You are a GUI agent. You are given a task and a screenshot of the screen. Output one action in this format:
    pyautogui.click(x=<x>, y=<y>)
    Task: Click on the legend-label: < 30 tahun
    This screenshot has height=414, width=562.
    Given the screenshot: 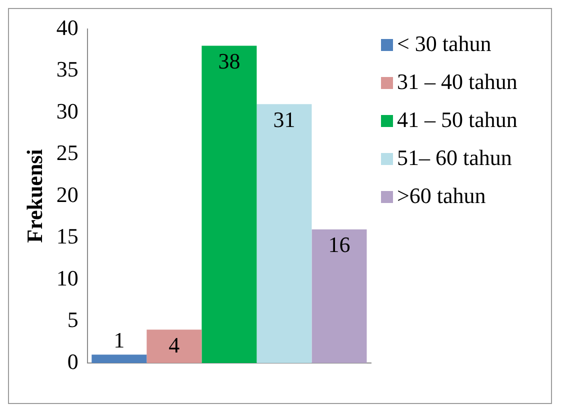 What is the action you would take?
    pyautogui.click(x=444, y=44)
    